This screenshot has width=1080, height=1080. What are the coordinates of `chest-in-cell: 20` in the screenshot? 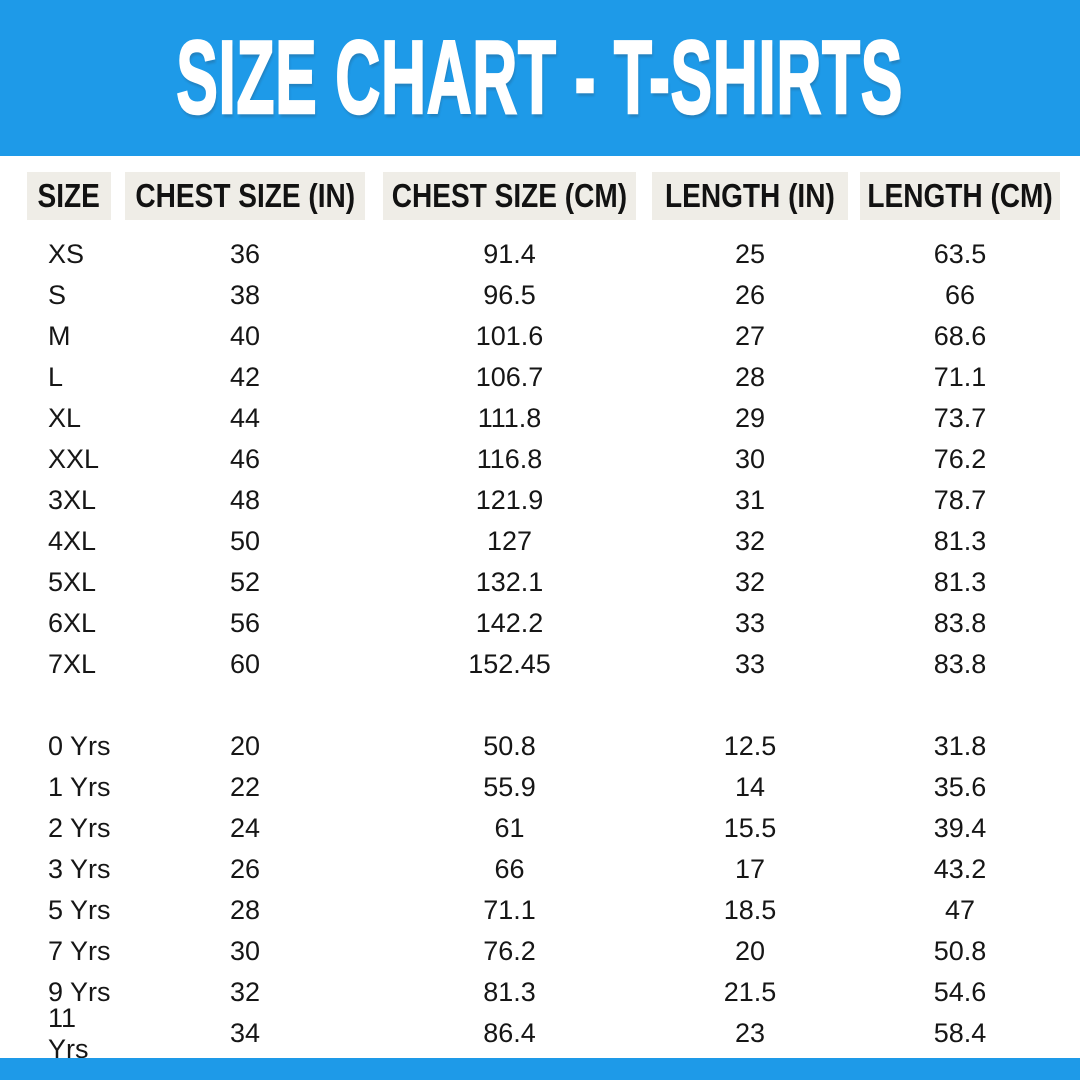 It's located at (245, 746).